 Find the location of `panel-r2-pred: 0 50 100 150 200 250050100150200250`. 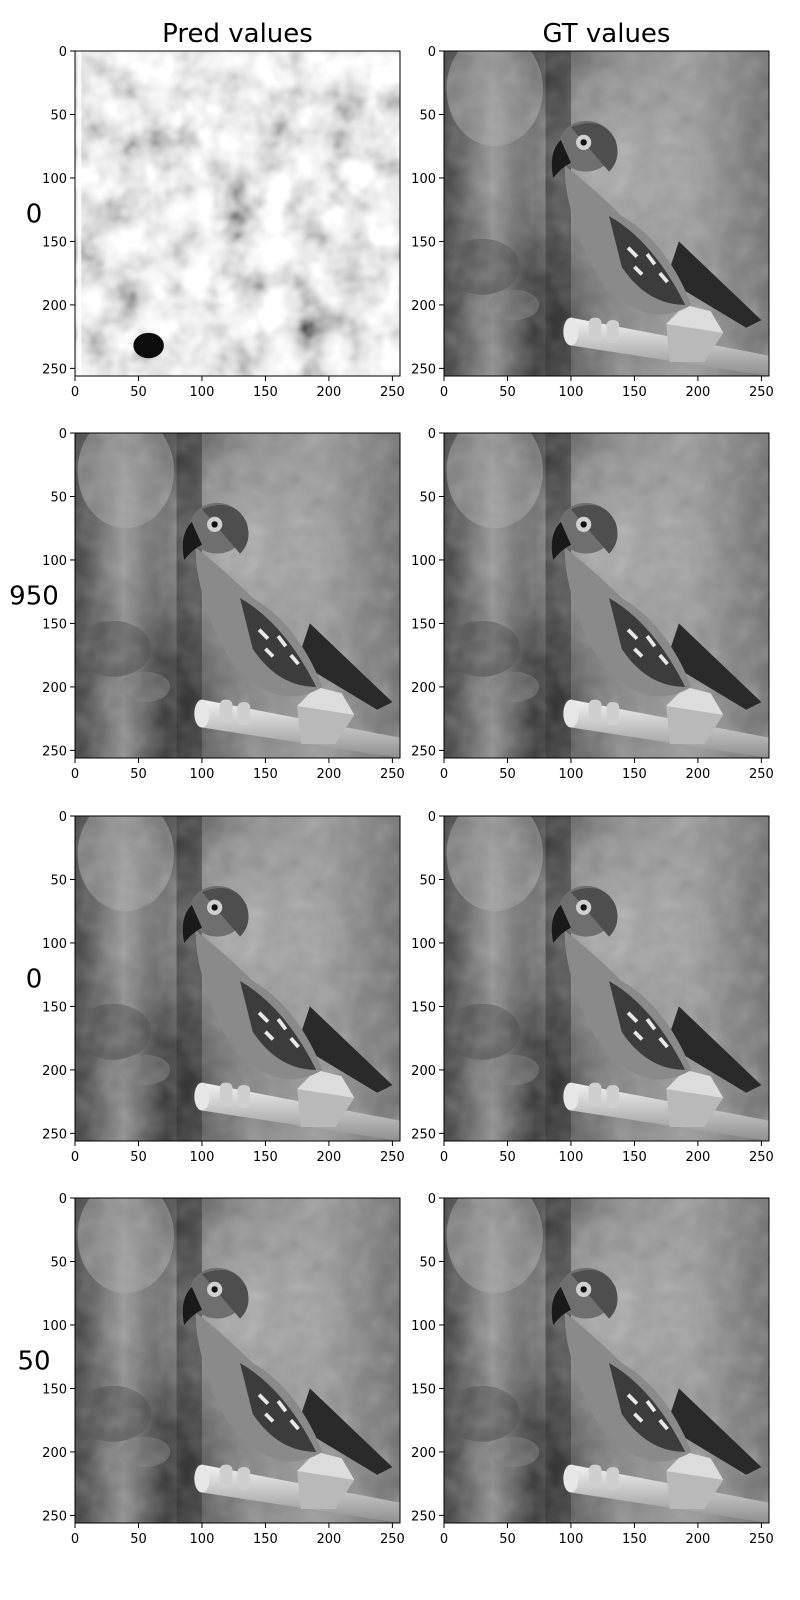

panel-r2-pred: 0 50 100 150 200 250050100150200250 is located at coordinates (223, 981).